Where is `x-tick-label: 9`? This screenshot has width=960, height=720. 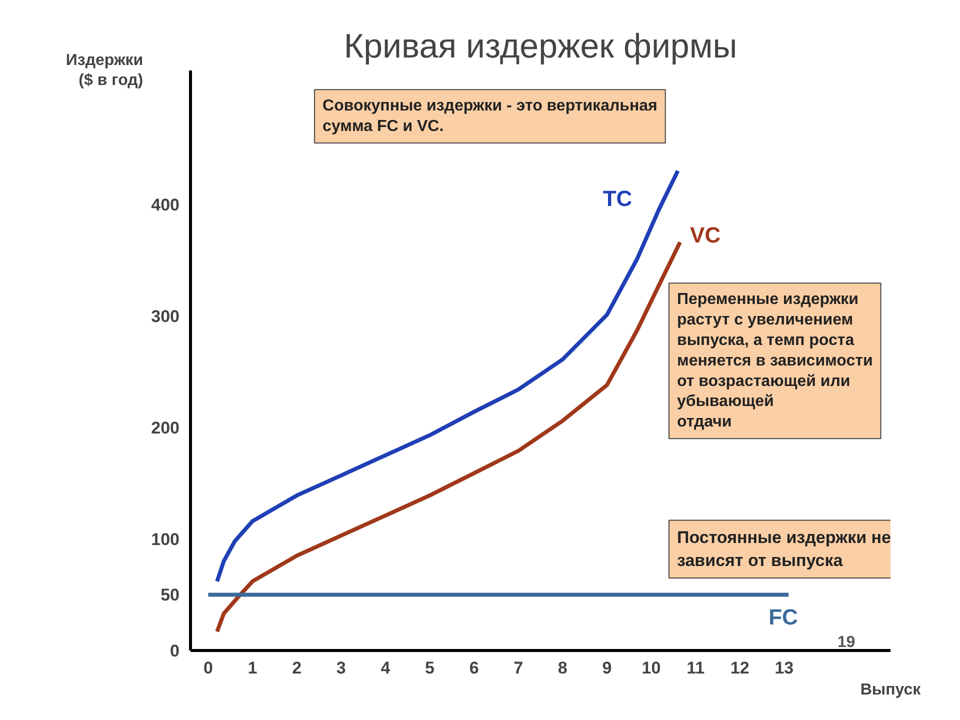 x-tick-label: 9 is located at coordinates (607, 668).